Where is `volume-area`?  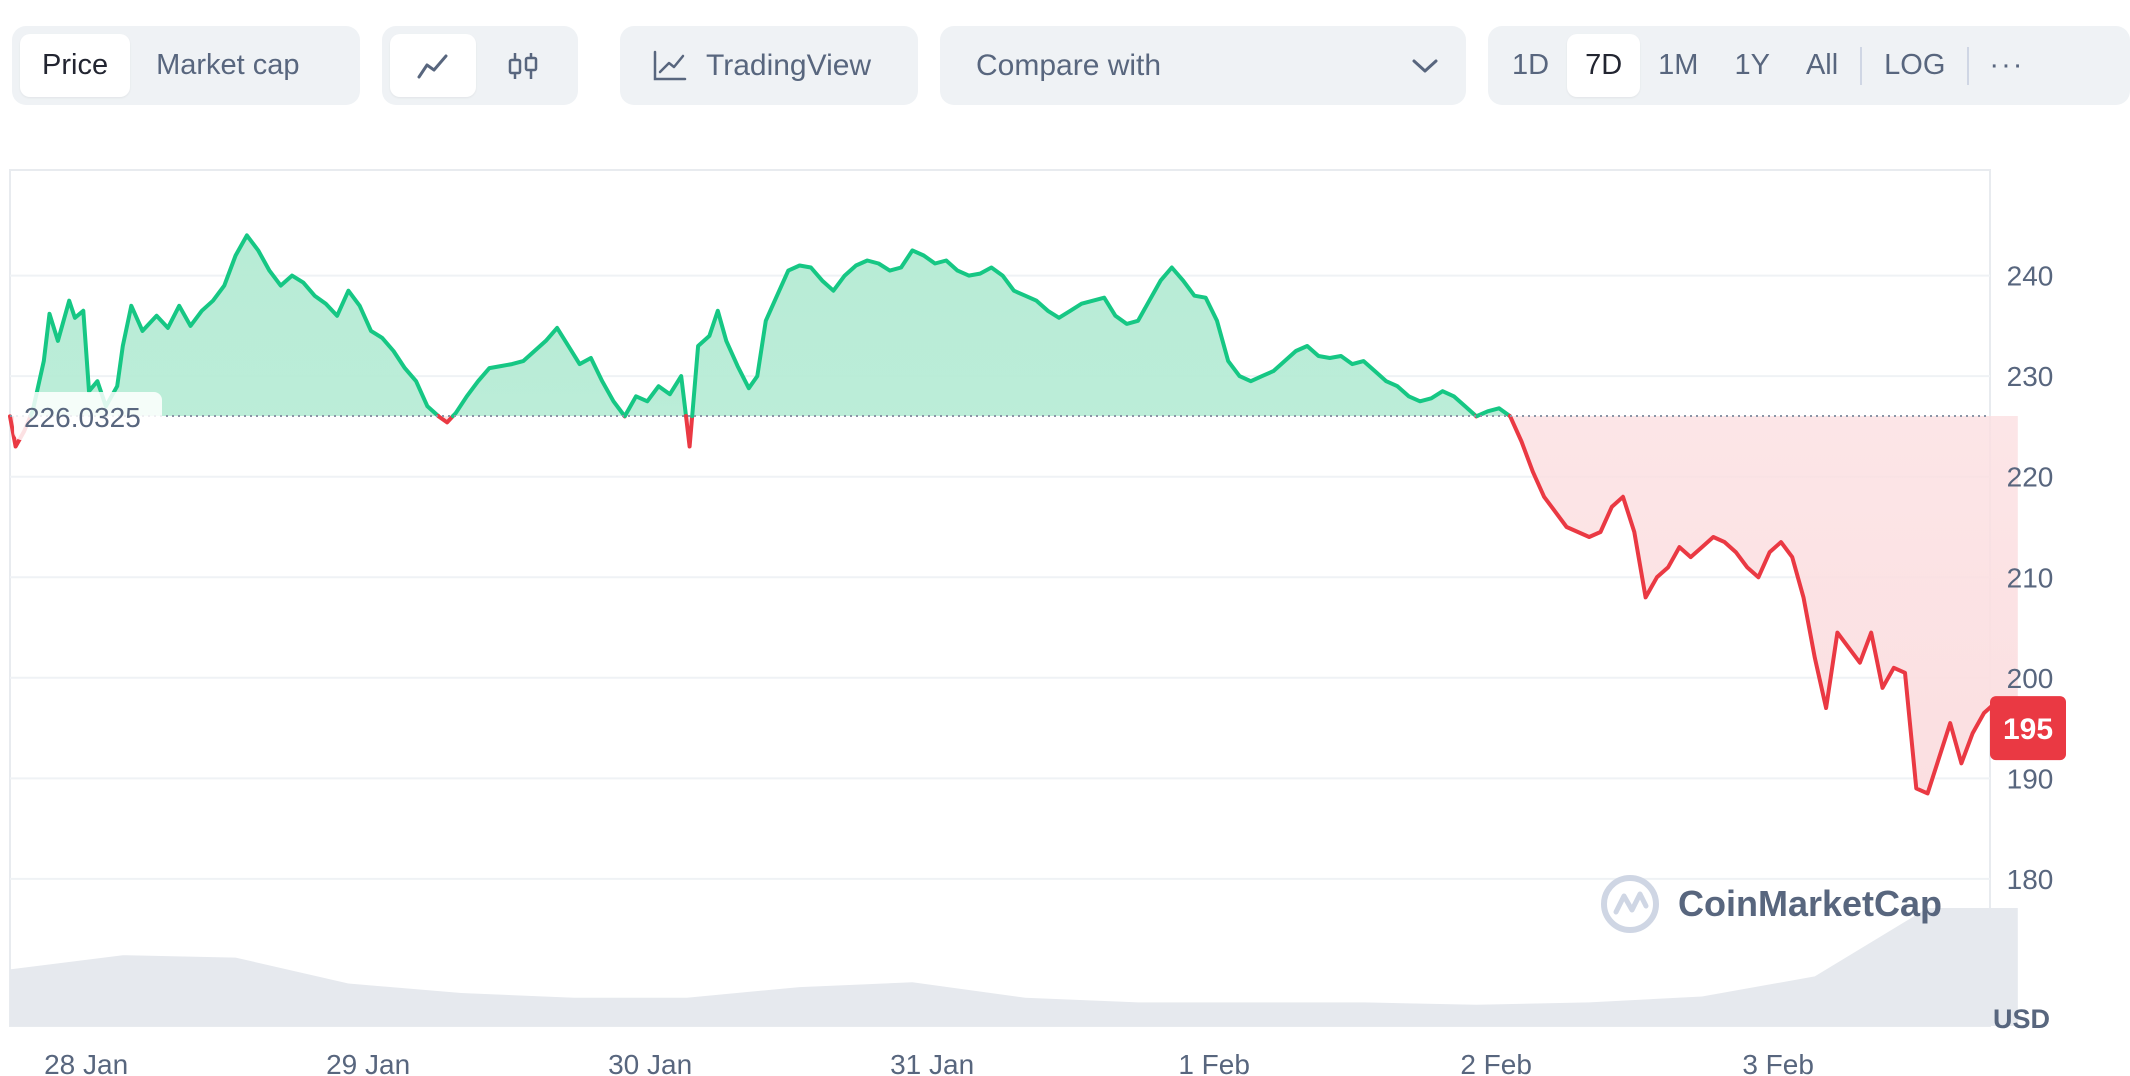
volume-area is located at coordinates (1014, 967).